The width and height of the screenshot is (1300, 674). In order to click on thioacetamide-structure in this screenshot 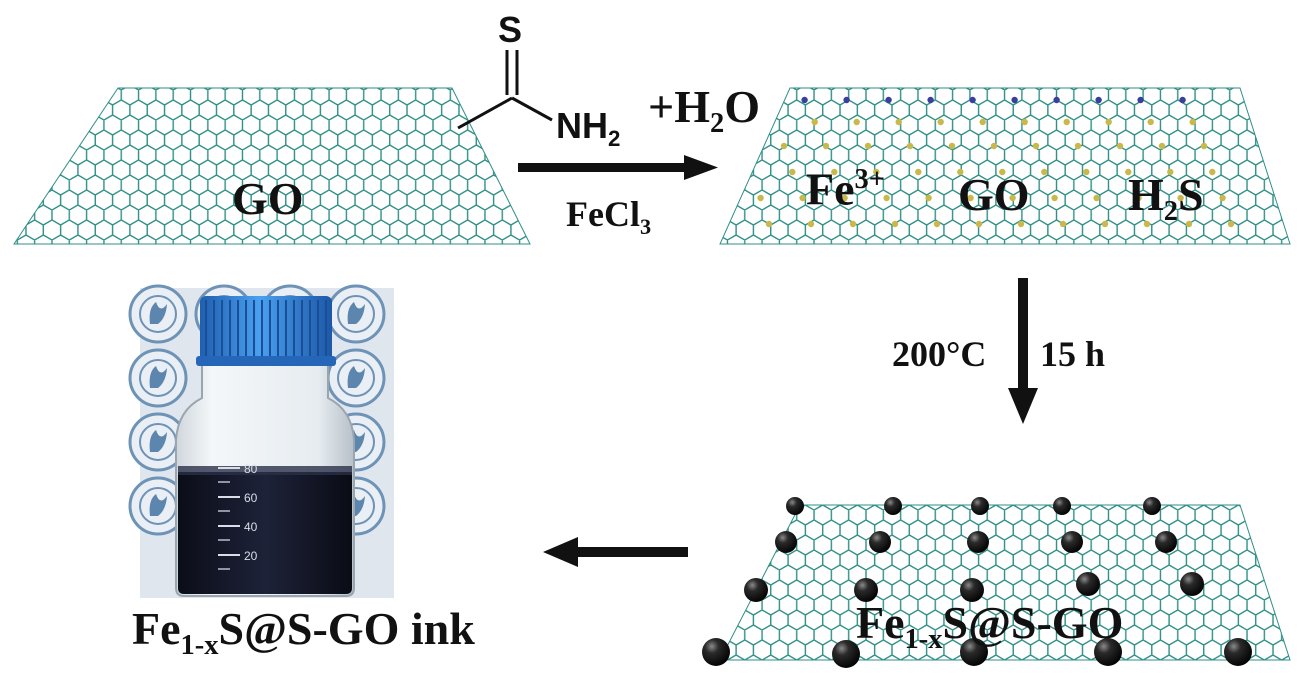, I will do `click(505, 90)`.